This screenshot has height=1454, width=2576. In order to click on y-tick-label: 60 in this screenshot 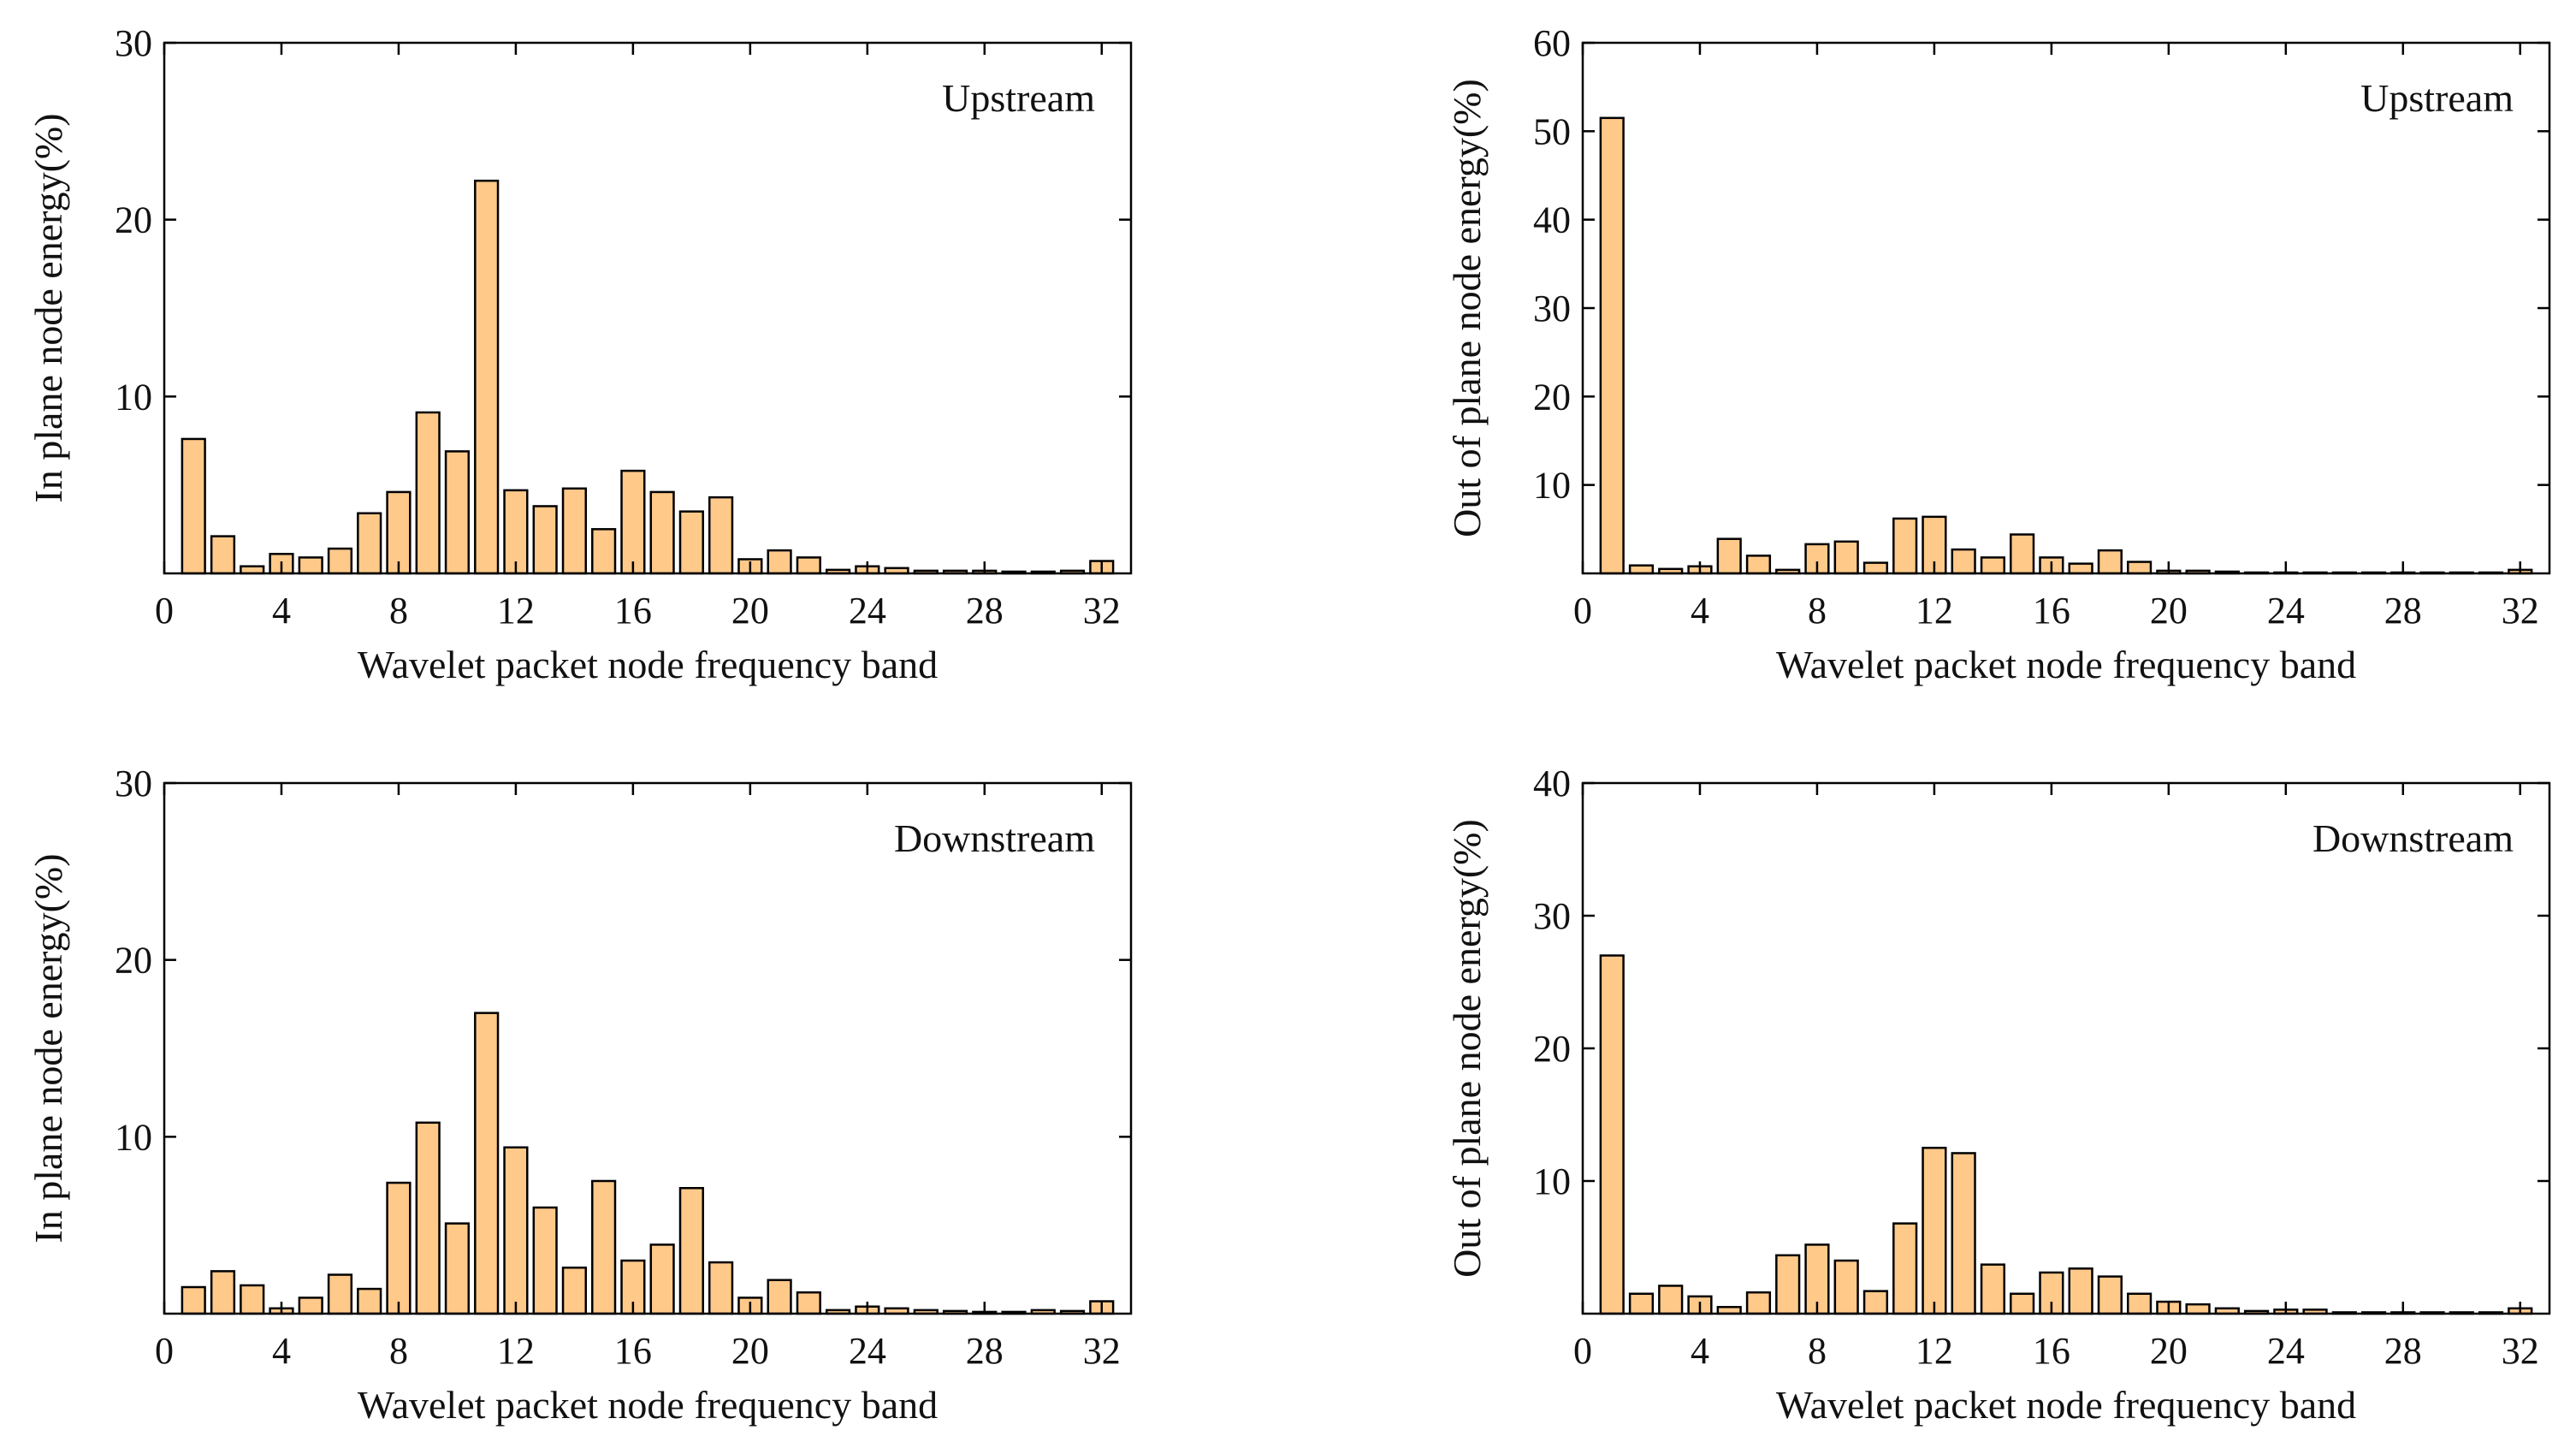, I will do `click(1552, 43)`.